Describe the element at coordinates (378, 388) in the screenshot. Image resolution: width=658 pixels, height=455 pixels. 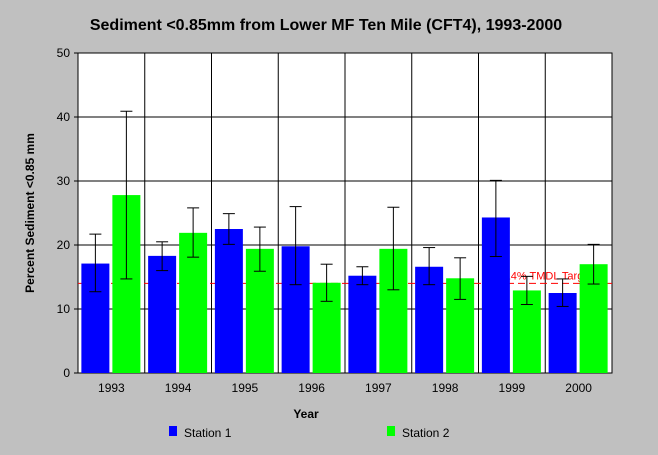
I see `x-tick-label-1997: 1997` at that location.